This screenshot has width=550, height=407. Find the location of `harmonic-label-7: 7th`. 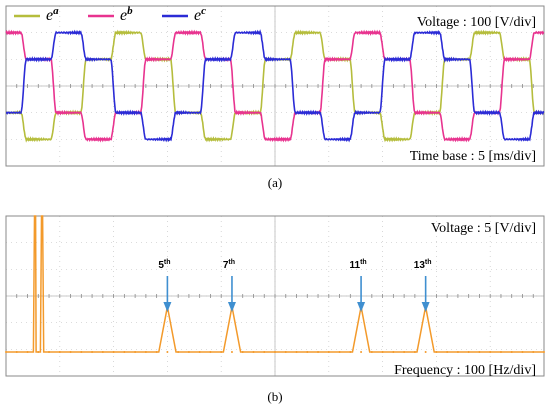

harmonic-label-7: 7th is located at coordinates (229, 265).